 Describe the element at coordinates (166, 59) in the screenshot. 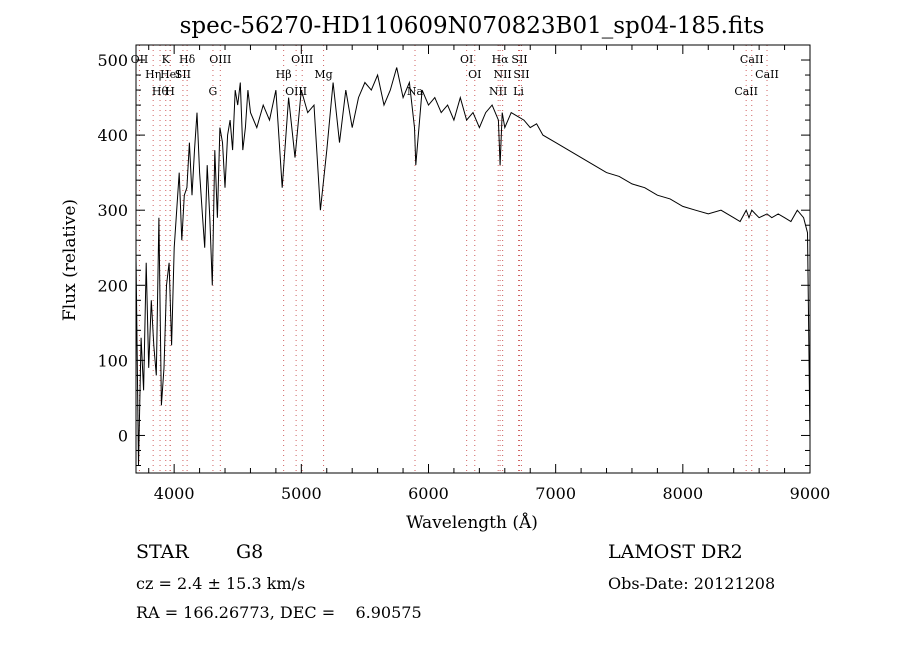

I see `line-label-3: K` at that location.